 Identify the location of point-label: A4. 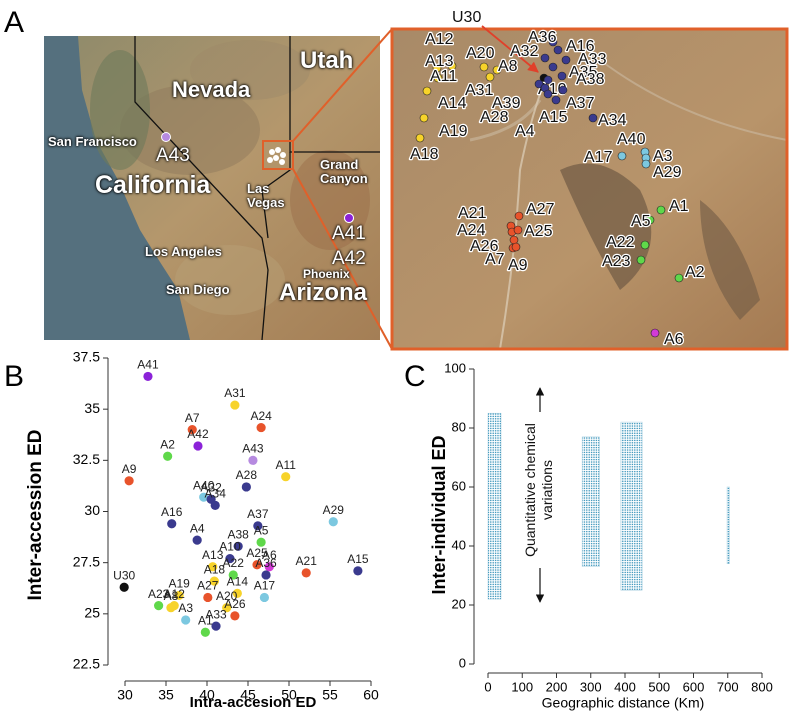
(197, 528).